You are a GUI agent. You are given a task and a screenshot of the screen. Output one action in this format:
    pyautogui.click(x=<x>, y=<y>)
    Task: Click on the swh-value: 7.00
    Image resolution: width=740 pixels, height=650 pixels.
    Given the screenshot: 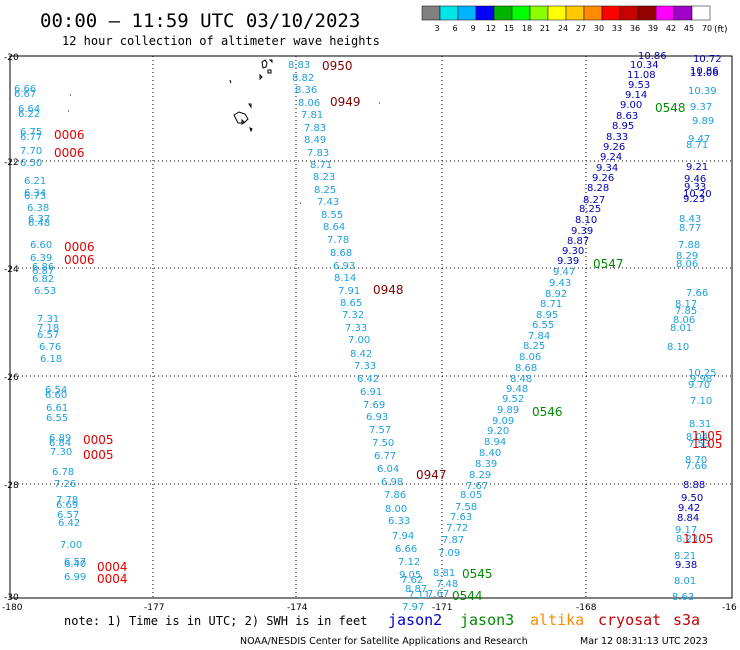 What is the action you would take?
    pyautogui.click(x=71, y=545)
    